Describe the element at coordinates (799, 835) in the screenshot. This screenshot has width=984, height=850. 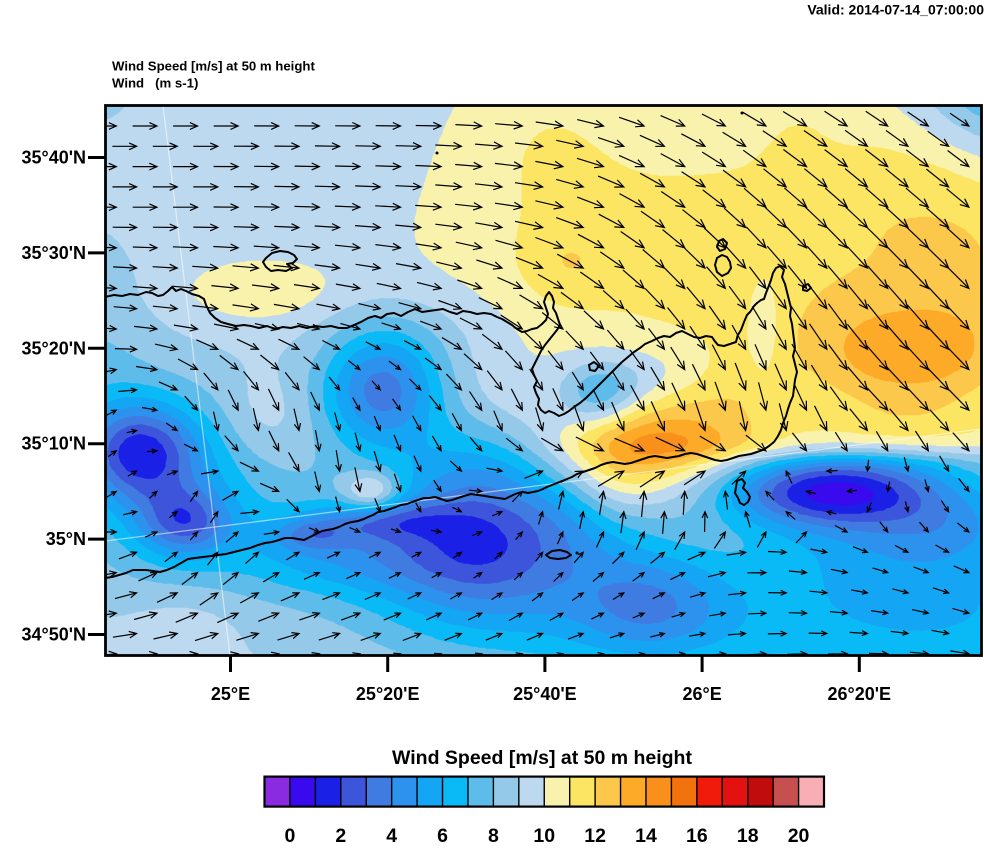
I see `svg-text: 20` at that location.